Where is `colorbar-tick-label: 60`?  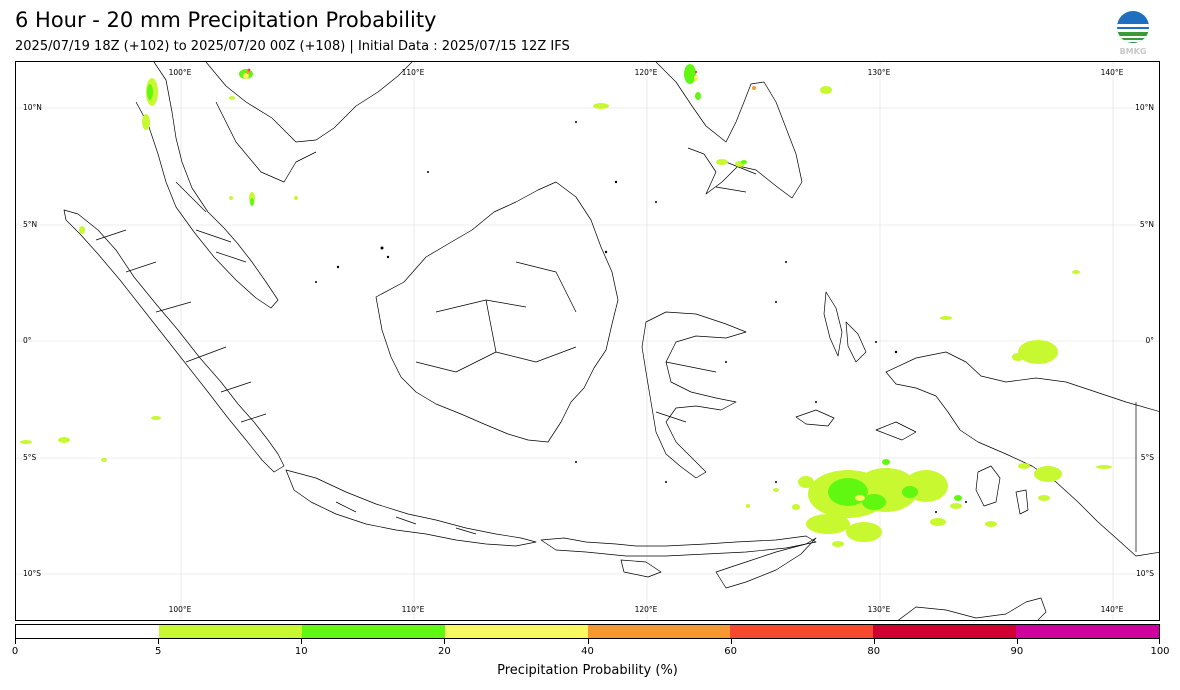 colorbar-tick-label: 60 is located at coordinates (730, 651).